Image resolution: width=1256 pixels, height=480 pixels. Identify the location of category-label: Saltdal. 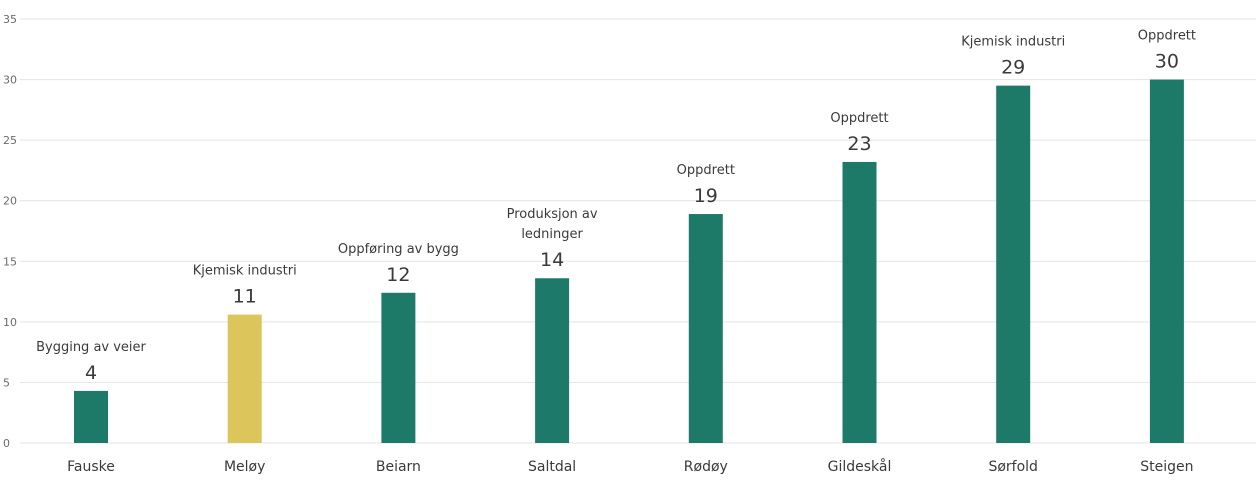
(552, 467).